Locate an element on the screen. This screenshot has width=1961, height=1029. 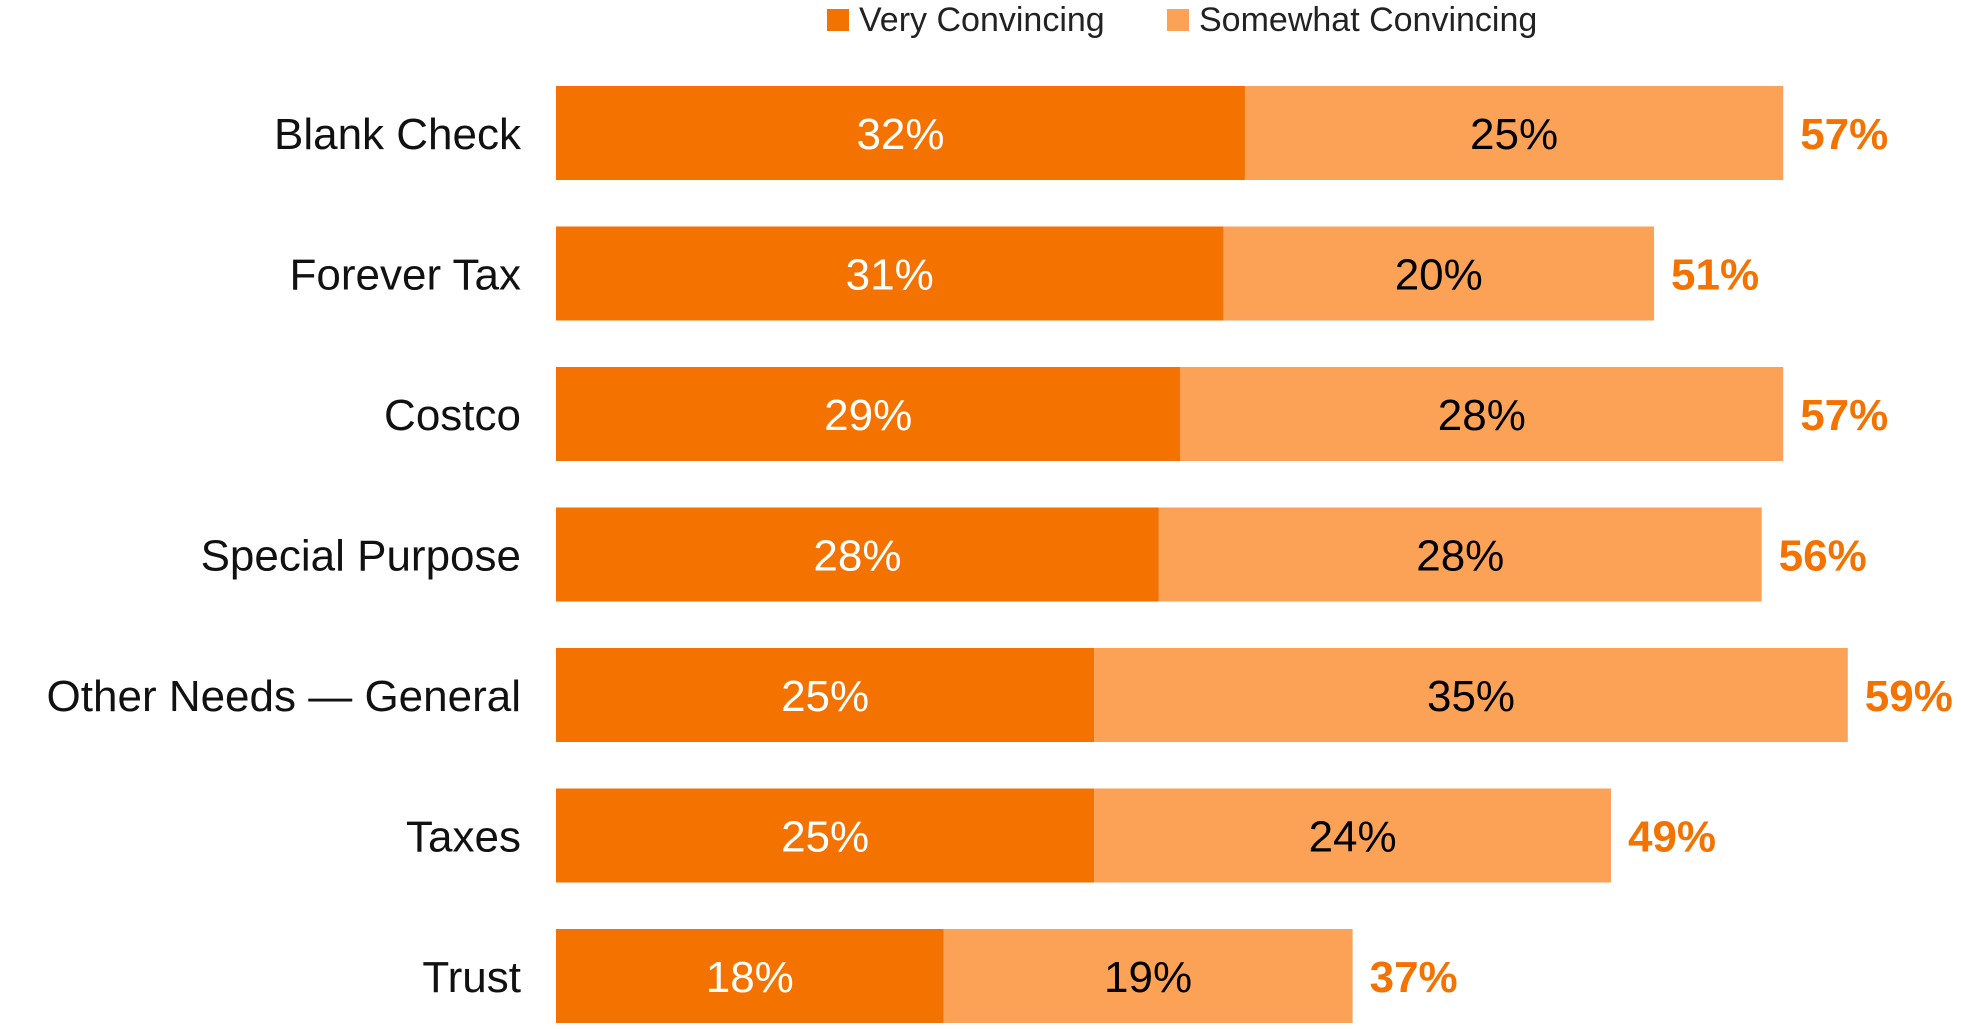
data-label-somewhat-convincing-other-needs-general: 35% is located at coordinates (1471, 696).